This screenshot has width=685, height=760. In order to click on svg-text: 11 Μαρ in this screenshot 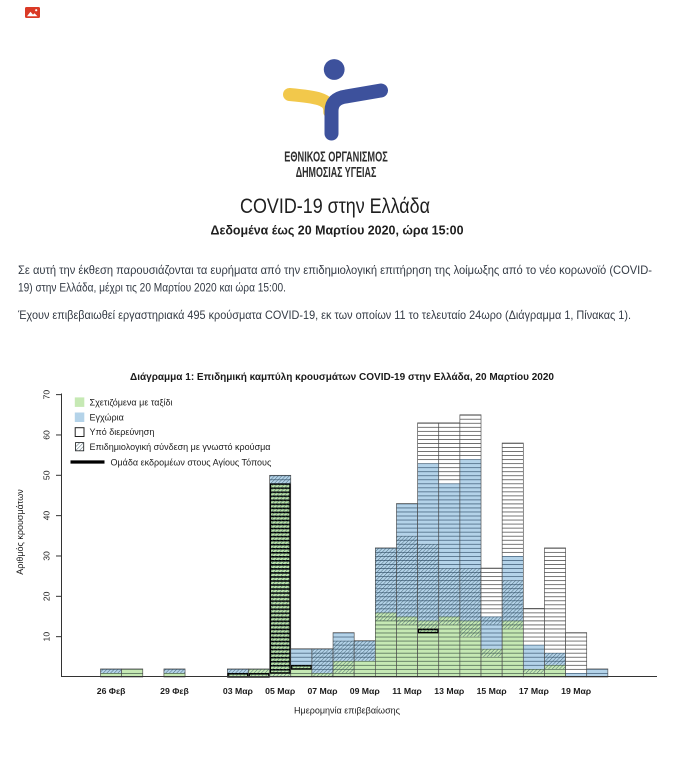, I will do `click(407, 691)`.